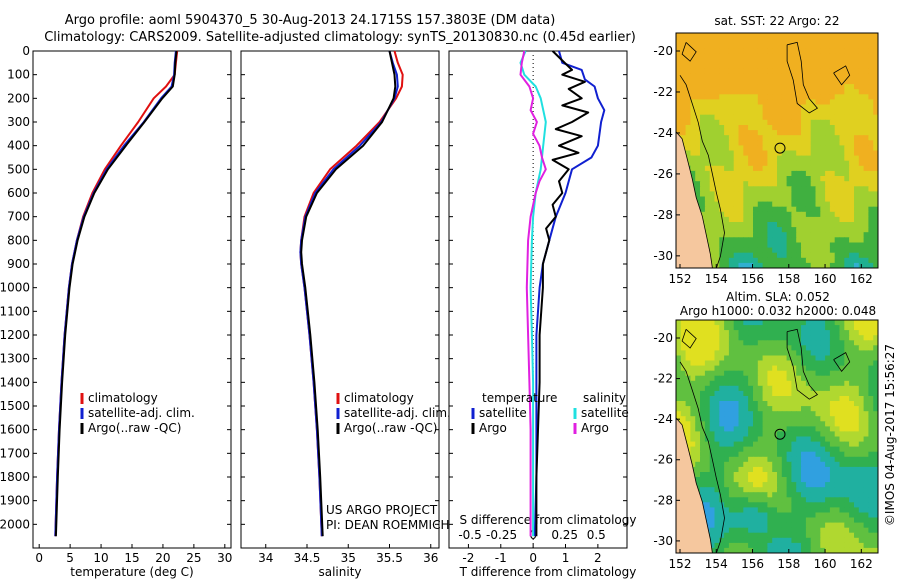 Image resolution: width=900 pixels, height=580 pixels. Describe the element at coordinates (533, 558) in the screenshot. I see `x-tick-label: 0` at that location.